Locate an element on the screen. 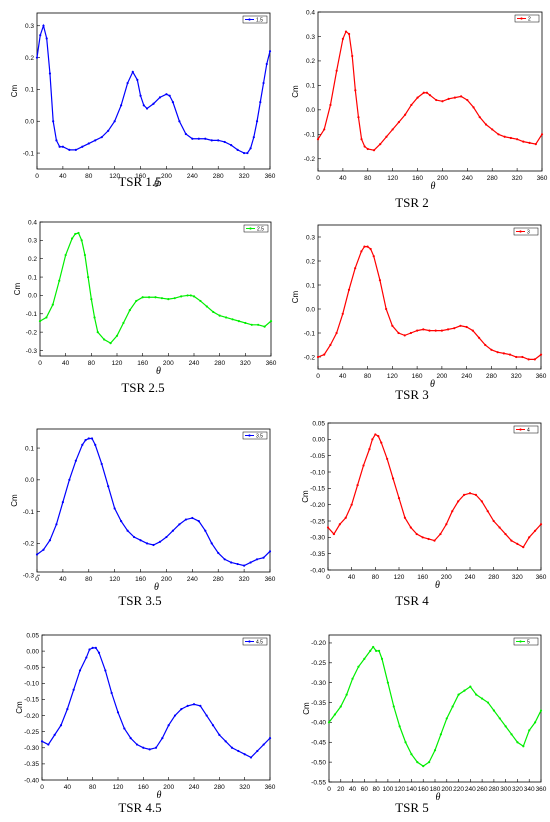 Image resolution: width=550 pixels, height=822 pixels. series-line is located at coordinates (435, 706).